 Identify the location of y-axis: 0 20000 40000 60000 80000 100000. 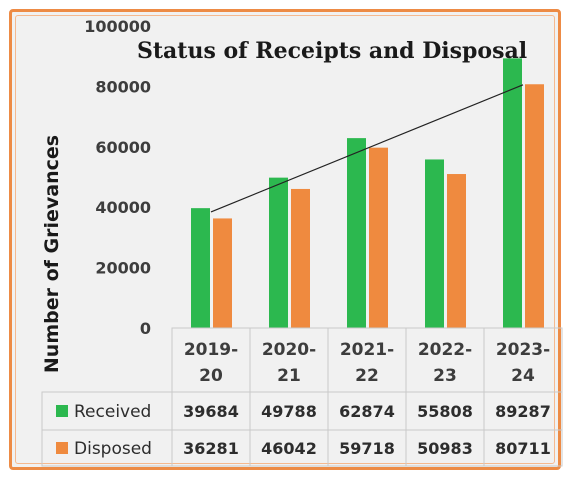
(117, 177).